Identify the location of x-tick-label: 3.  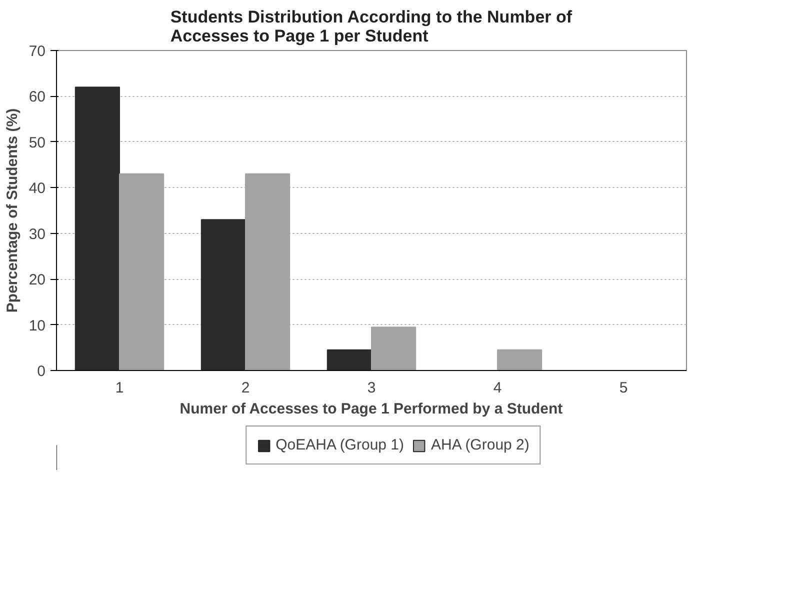
(371, 388).